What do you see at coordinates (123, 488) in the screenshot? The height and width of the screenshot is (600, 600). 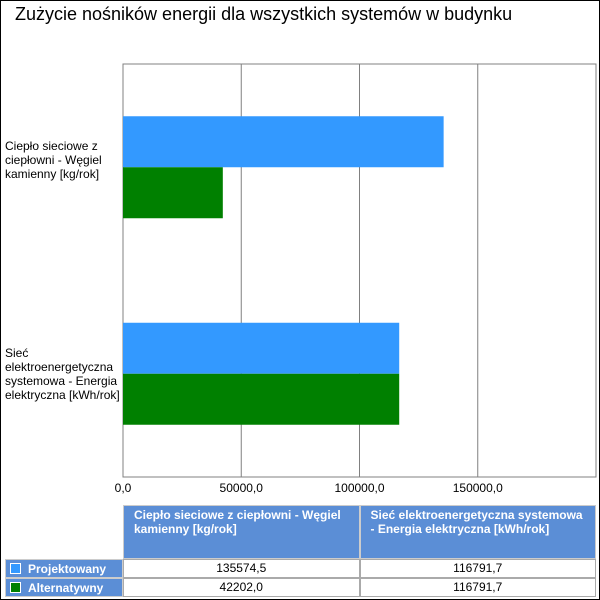 I see `x-tick-label: 0,0` at bounding box center [123, 488].